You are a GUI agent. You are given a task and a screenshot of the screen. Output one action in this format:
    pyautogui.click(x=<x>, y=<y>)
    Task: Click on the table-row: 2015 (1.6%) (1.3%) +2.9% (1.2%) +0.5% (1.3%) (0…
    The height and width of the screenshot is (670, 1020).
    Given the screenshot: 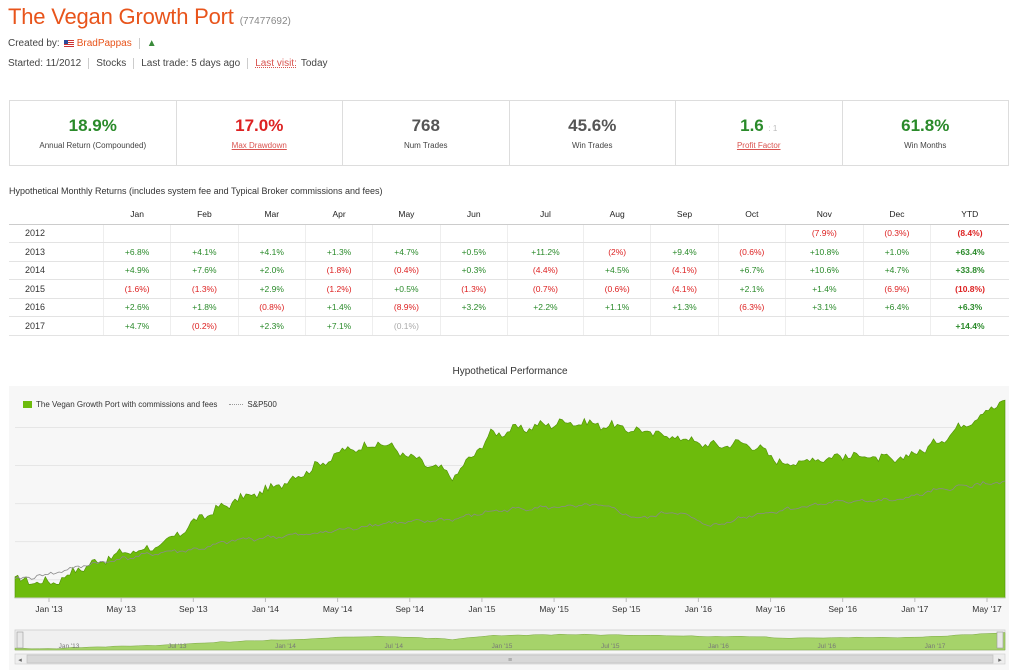 What is the action you would take?
    pyautogui.click(x=509, y=289)
    